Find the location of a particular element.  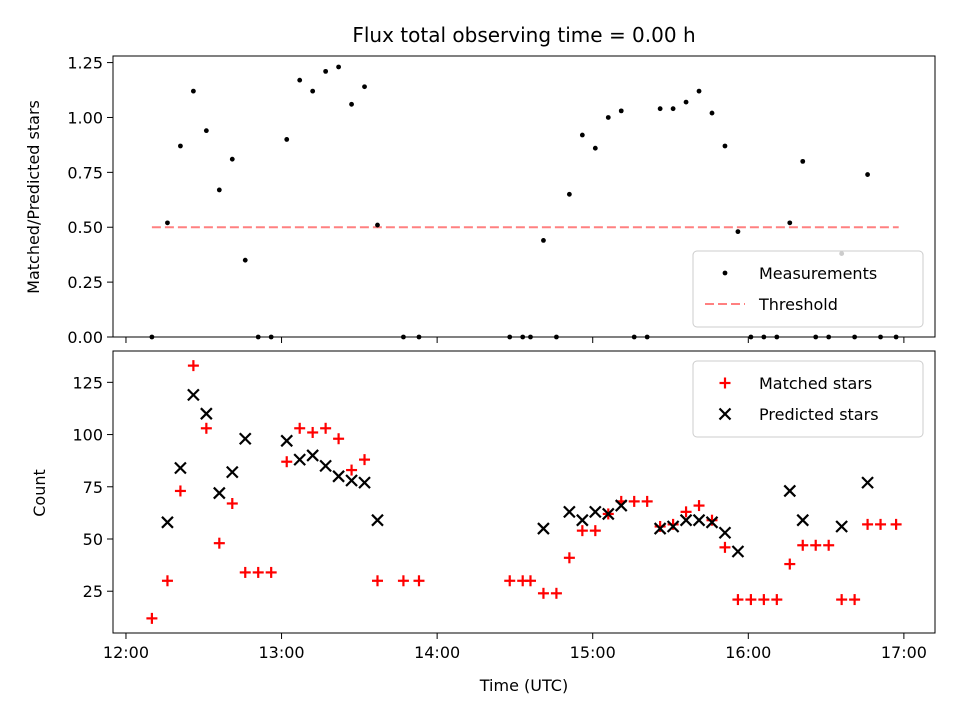

y-tick-label: 0.00 is located at coordinates (85, 337).